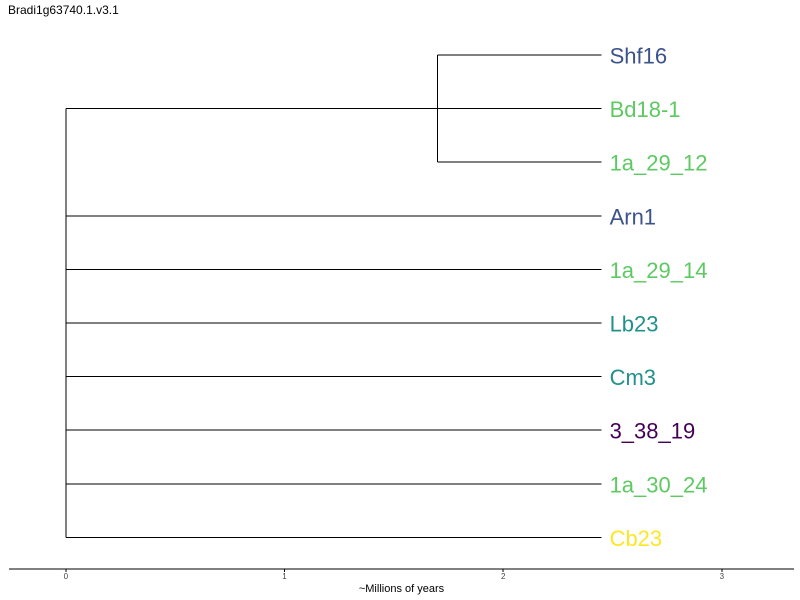 This screenshot has width=800, height=600. I want to click on tip-label: Arn1, so click(633, 216).